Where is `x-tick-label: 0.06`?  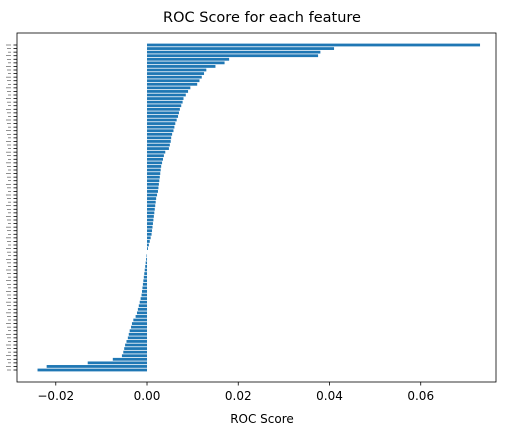 x-tick-label: 0.06 is located at coordinates (420, 396).